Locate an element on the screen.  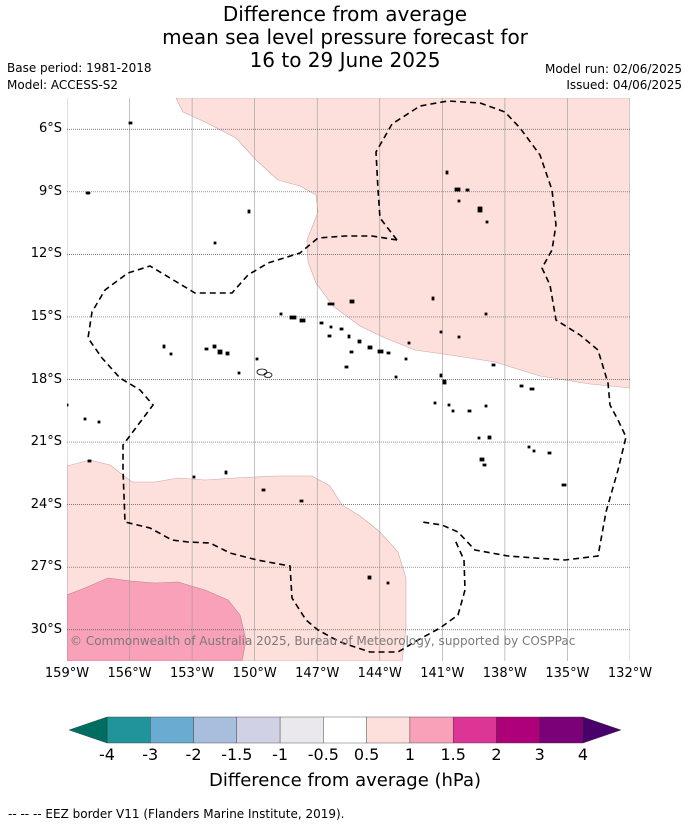
colorbar-tick-label: -1.5 is located at coordinates (237, 754).